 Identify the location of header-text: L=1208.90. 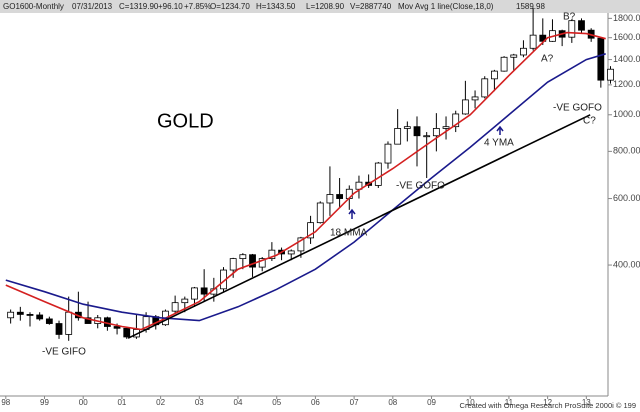
(325, 6).